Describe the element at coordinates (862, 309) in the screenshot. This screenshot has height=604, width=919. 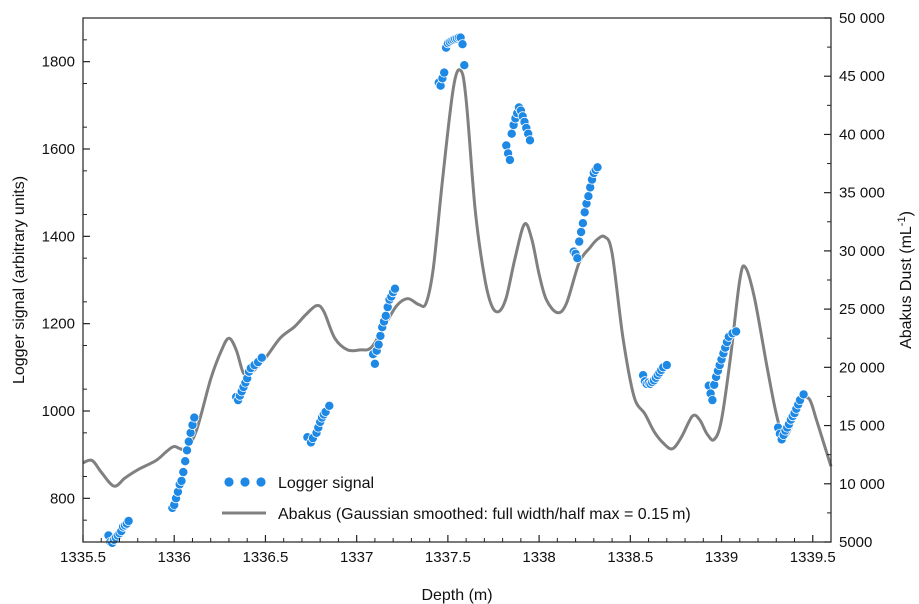
I see `y-right-tick-label: 25 000` at that location.